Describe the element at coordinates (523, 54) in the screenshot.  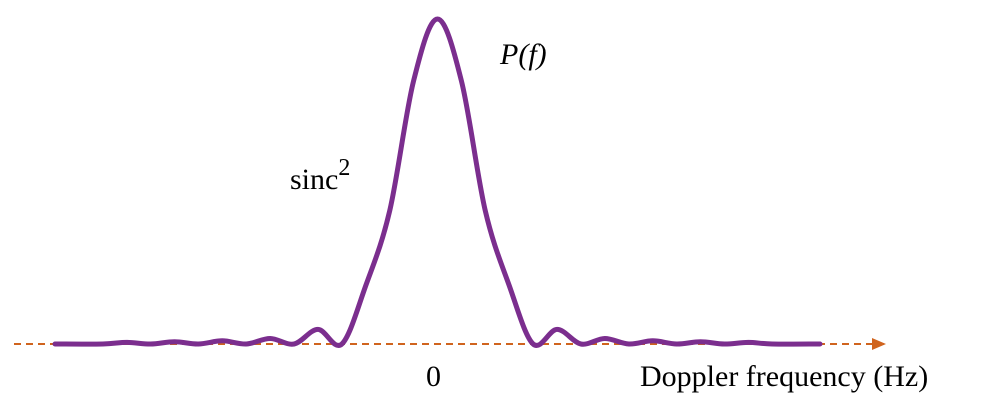
I see `curve-label: P(f)` at that location.